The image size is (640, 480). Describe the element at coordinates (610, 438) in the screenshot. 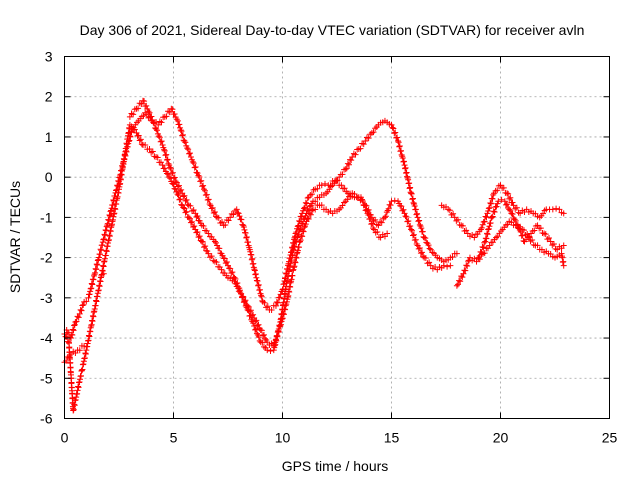

I see `x-tick-label: 25` at that location.